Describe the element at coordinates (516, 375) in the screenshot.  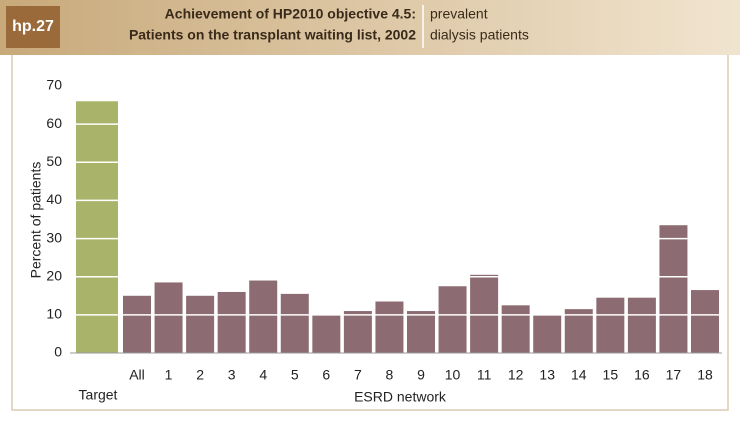
I see `x-tick-label: 12` at that location.